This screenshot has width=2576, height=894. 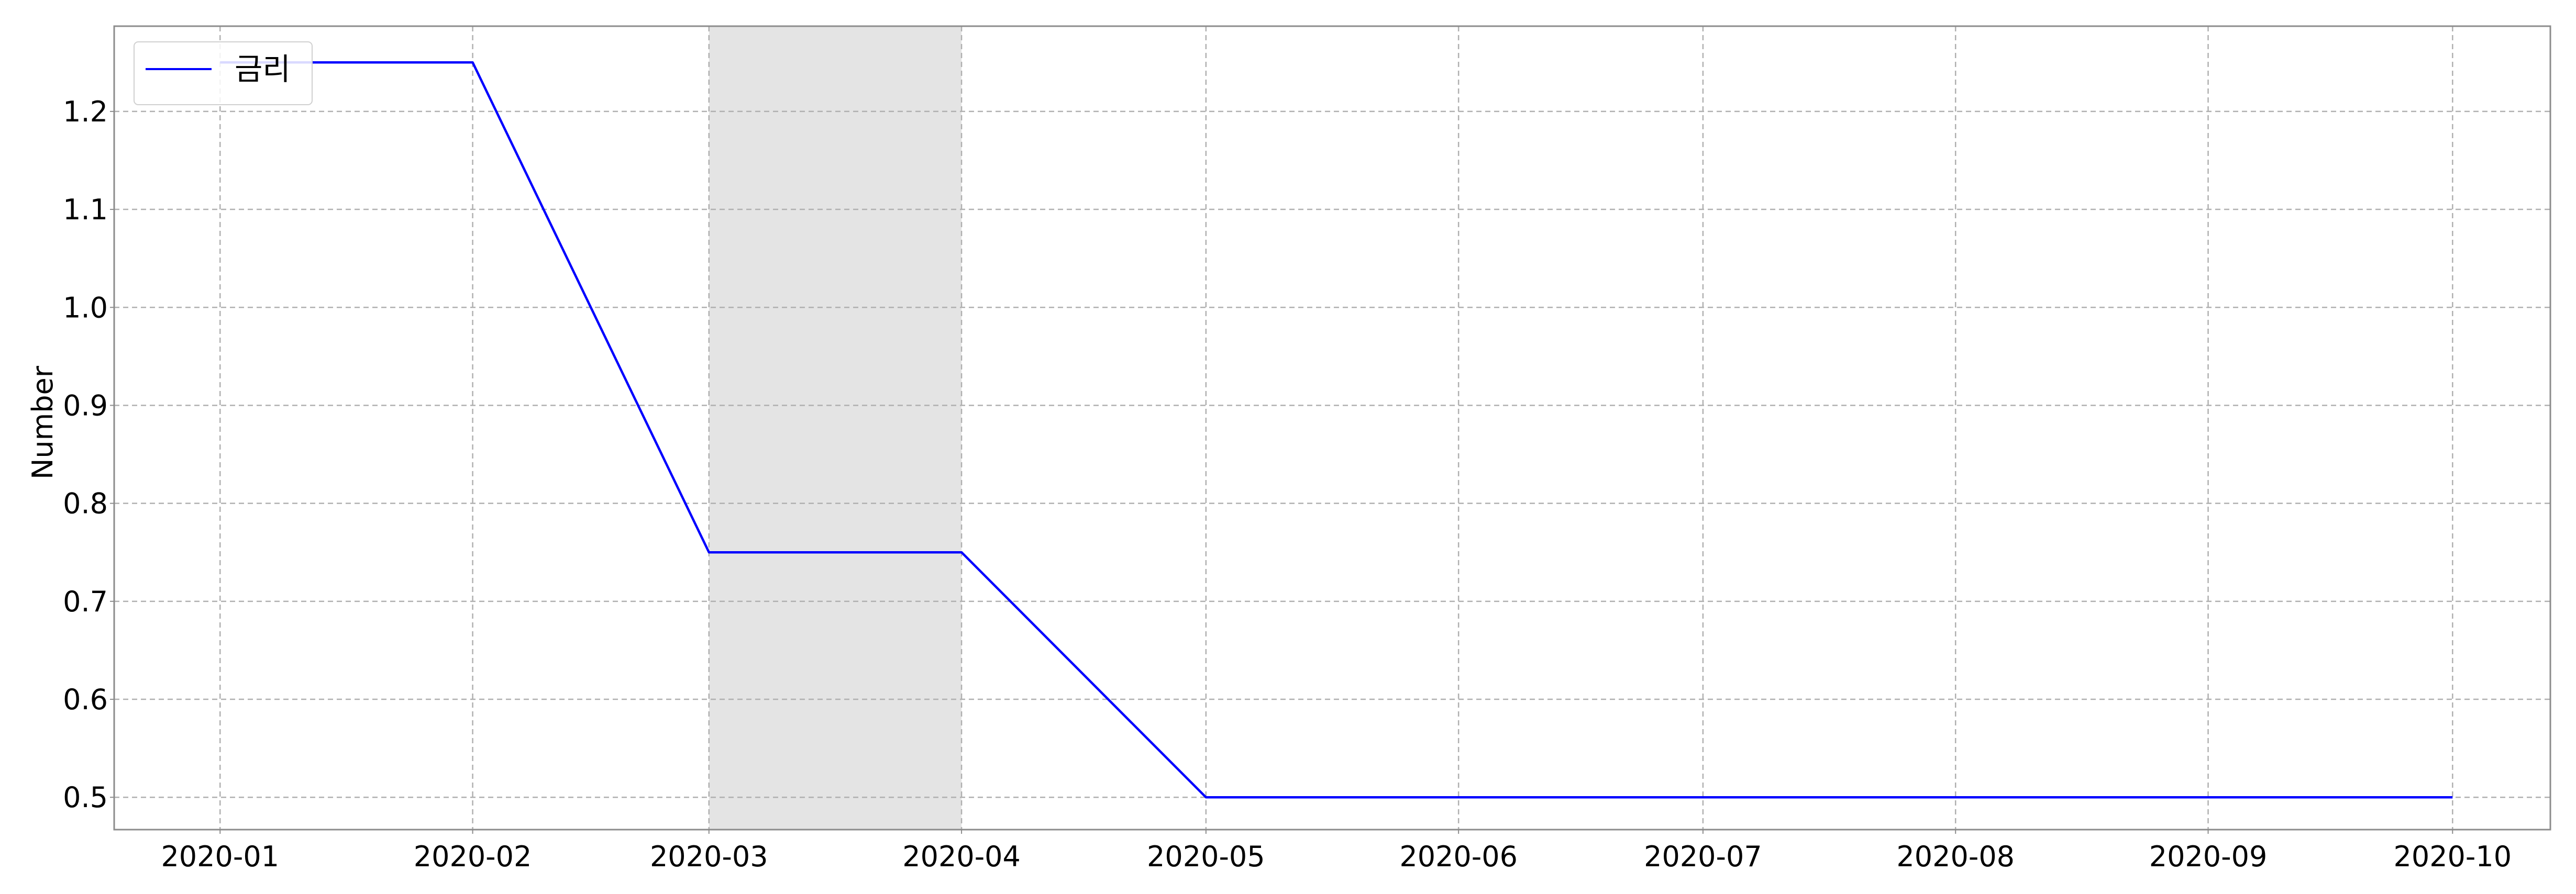 I want to click on shaded-region, so click(x=835, y=428).